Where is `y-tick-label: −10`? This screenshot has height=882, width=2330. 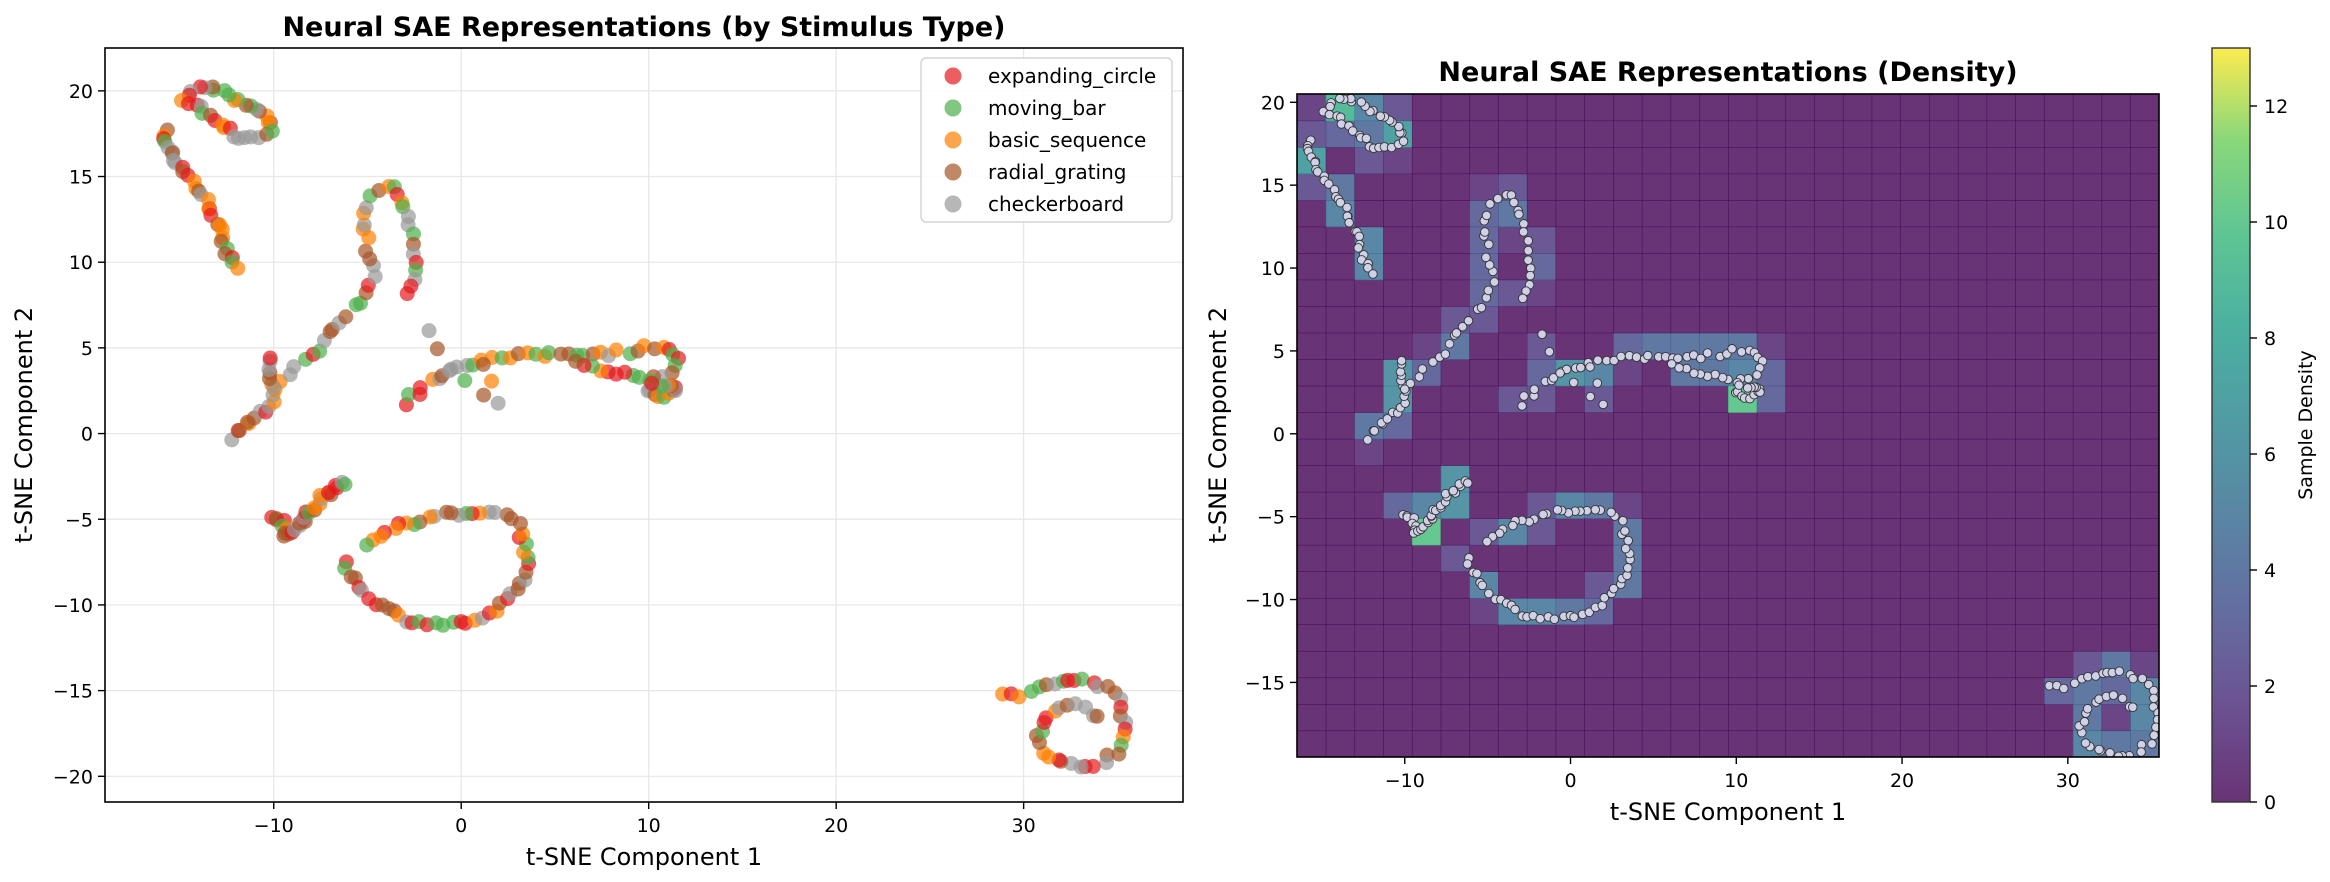
y-tick-label: −10 is located at coordinates (73, 606).